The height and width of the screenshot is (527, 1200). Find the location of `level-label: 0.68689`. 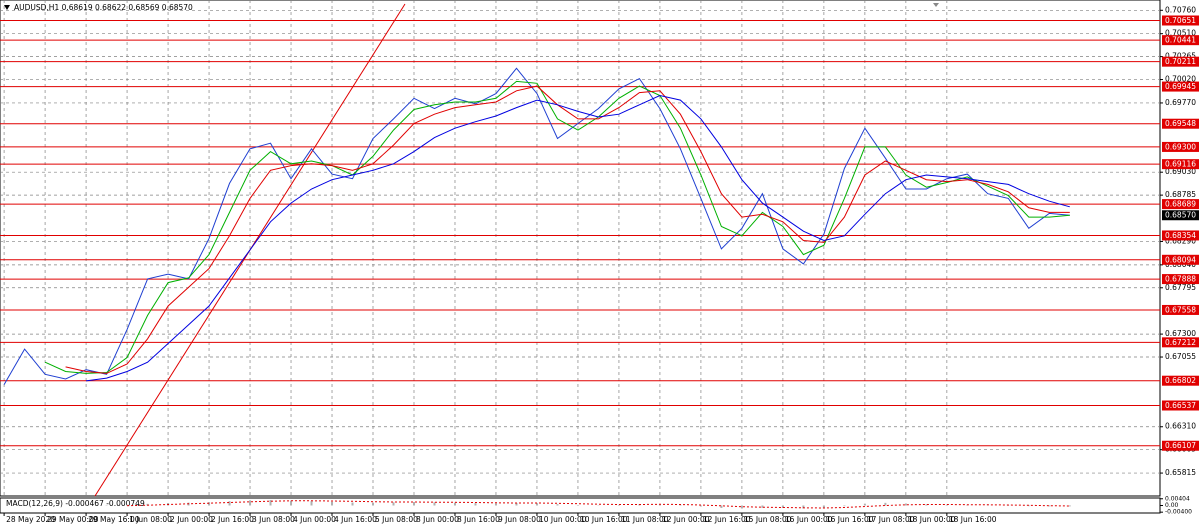

level-label: 0.68689 is located at coordinates (1180, 204).